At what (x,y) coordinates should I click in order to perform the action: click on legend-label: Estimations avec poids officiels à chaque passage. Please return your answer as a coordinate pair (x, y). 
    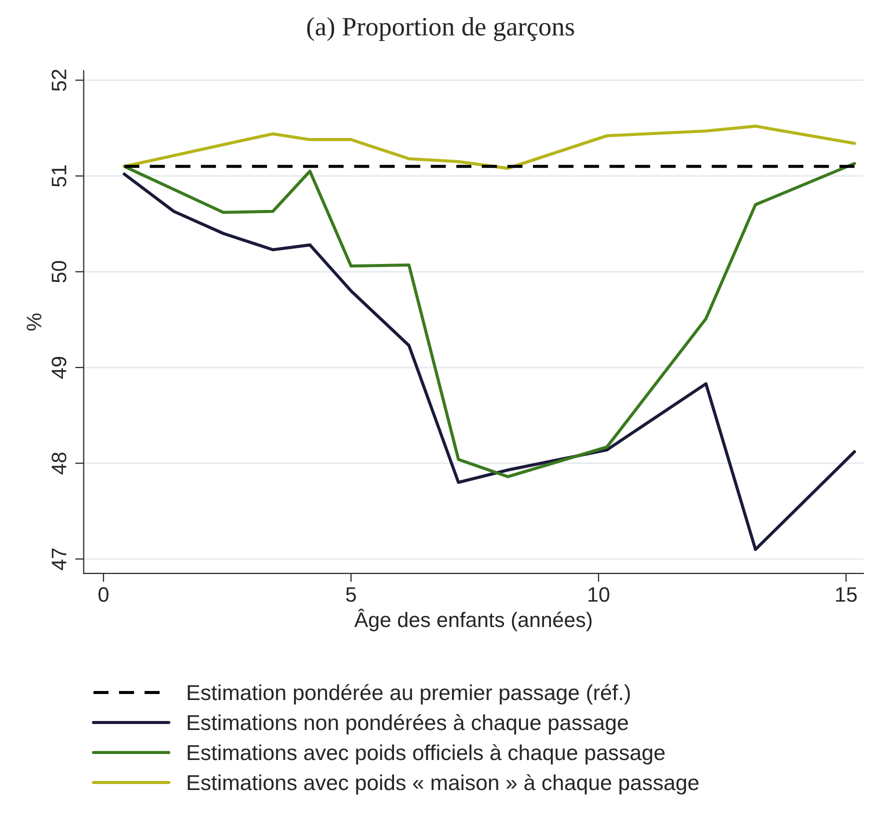
    Looking at the image, I should click on (426, 754).